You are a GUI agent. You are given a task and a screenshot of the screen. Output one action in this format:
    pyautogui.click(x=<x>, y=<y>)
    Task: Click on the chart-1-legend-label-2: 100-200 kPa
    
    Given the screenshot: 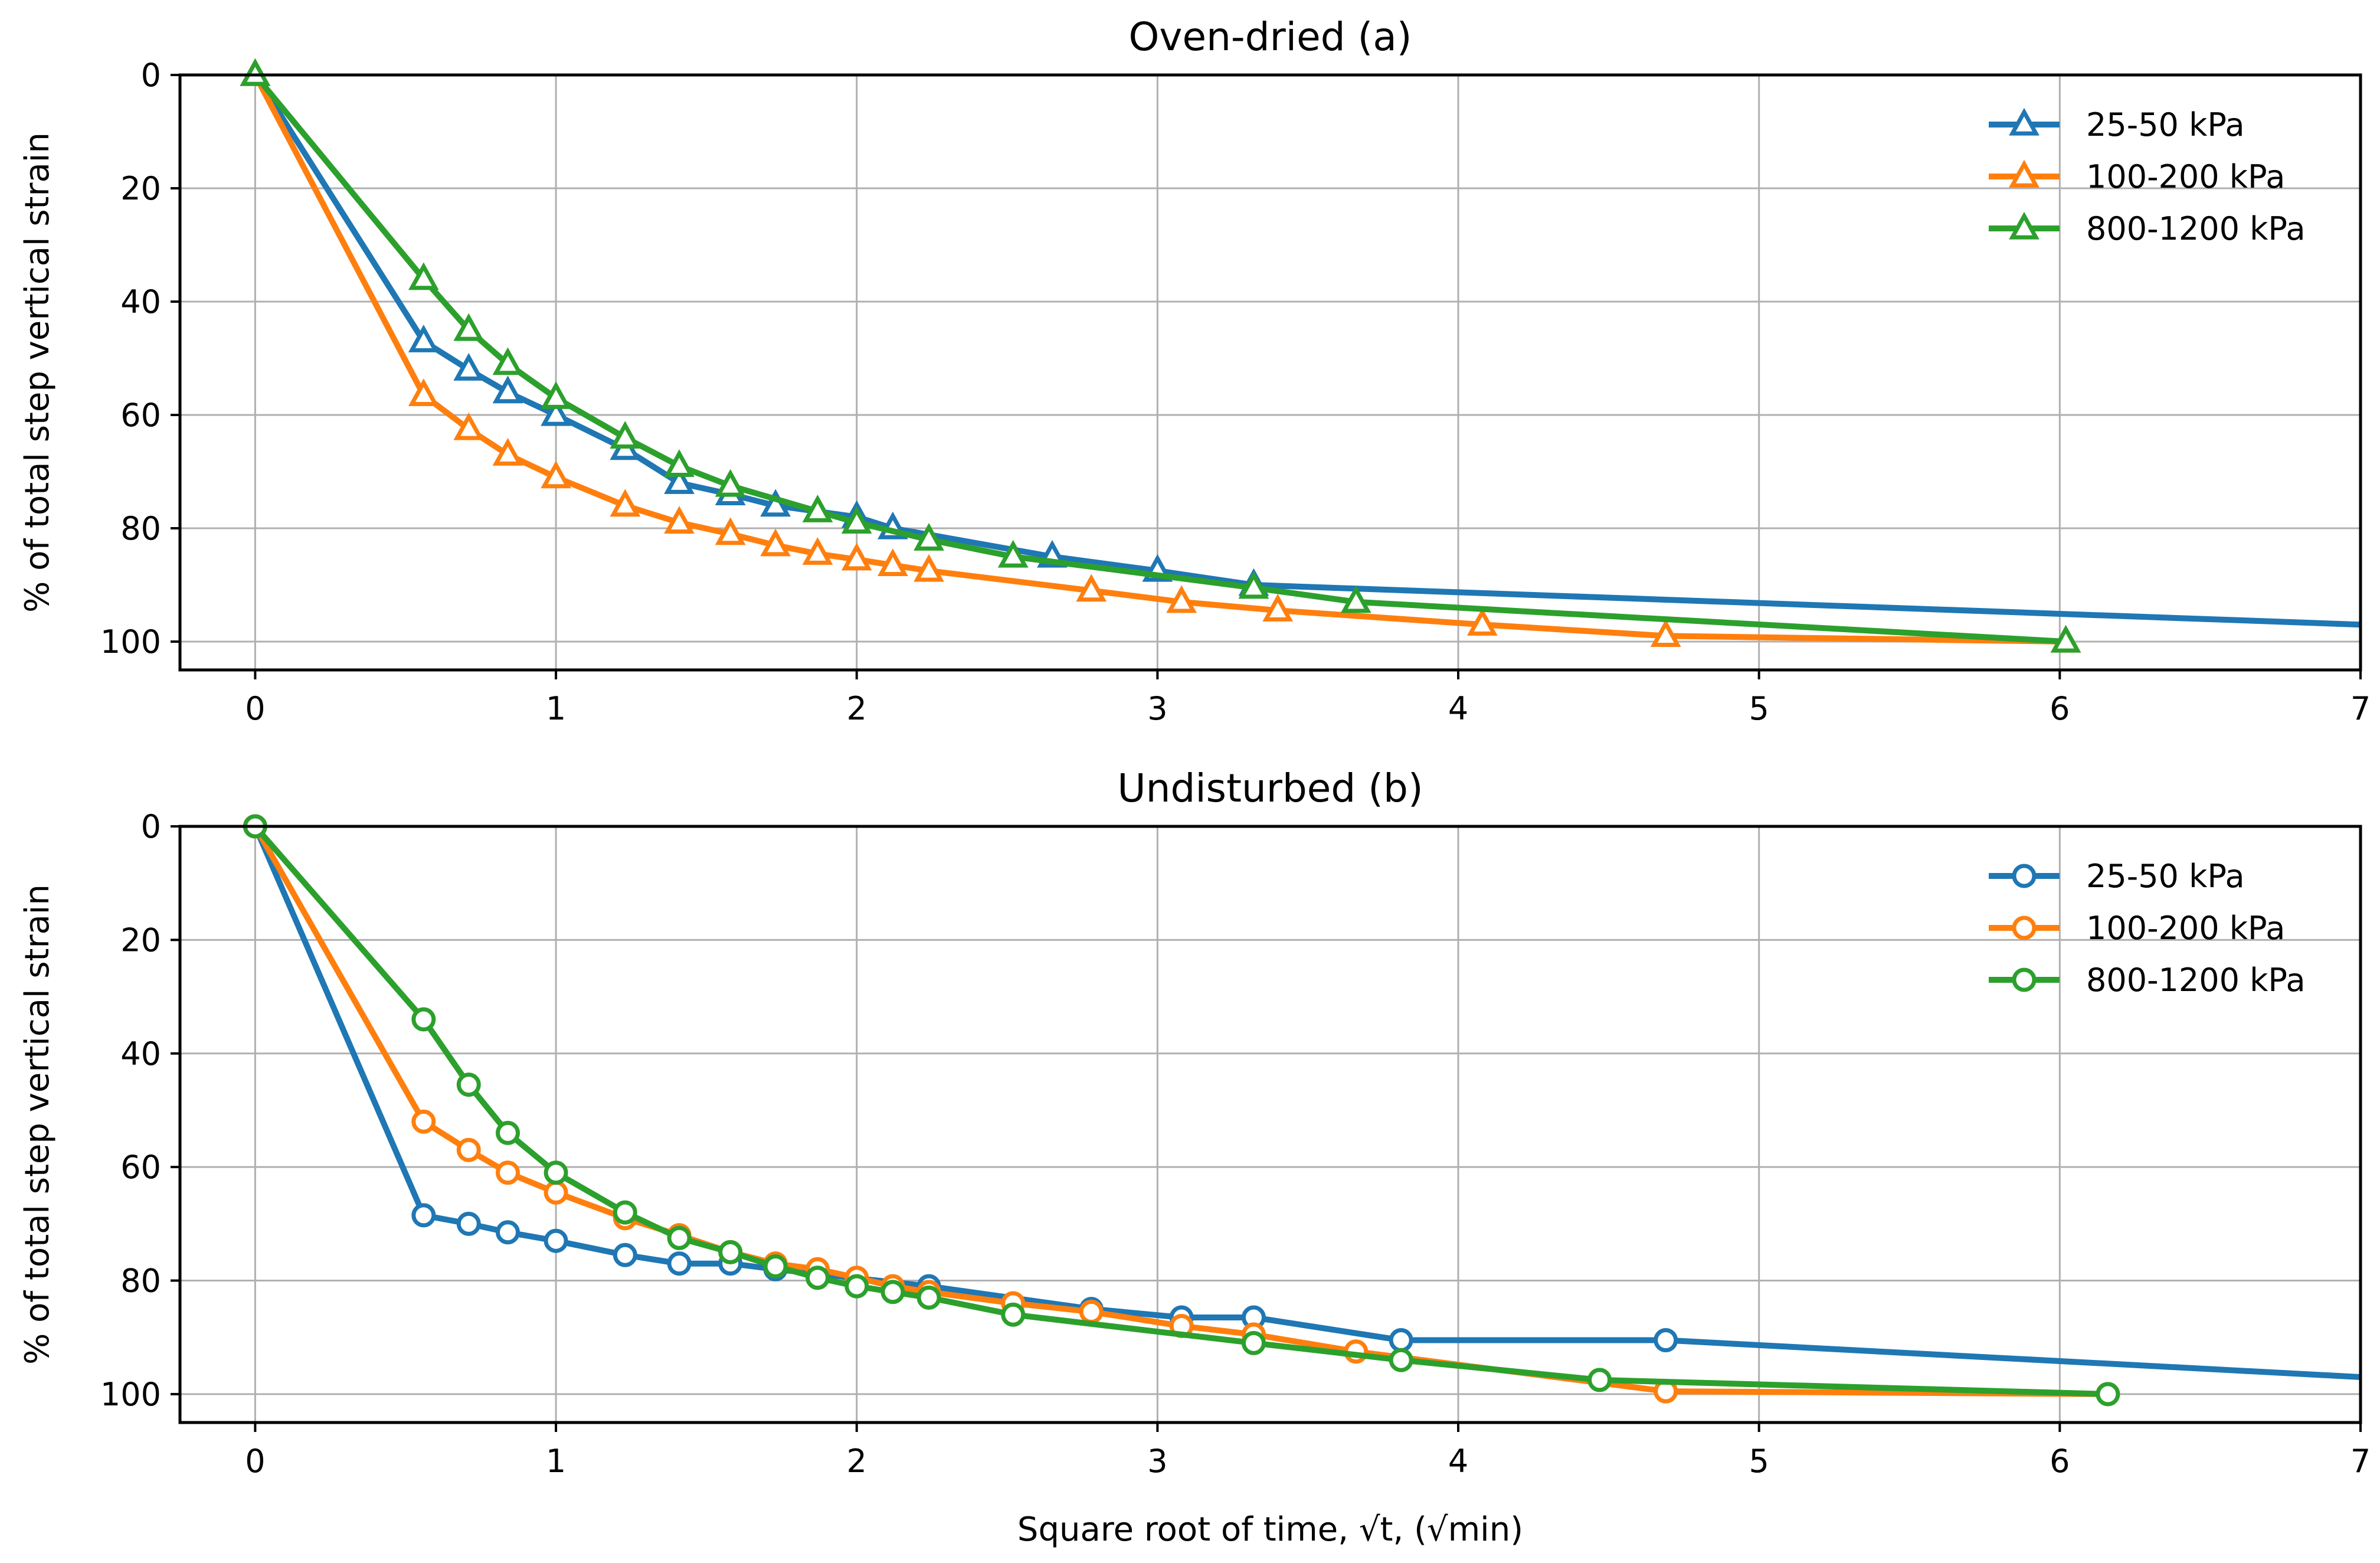 What is the action you would take?
    pyautogui.click(x=2185, y=176)
    